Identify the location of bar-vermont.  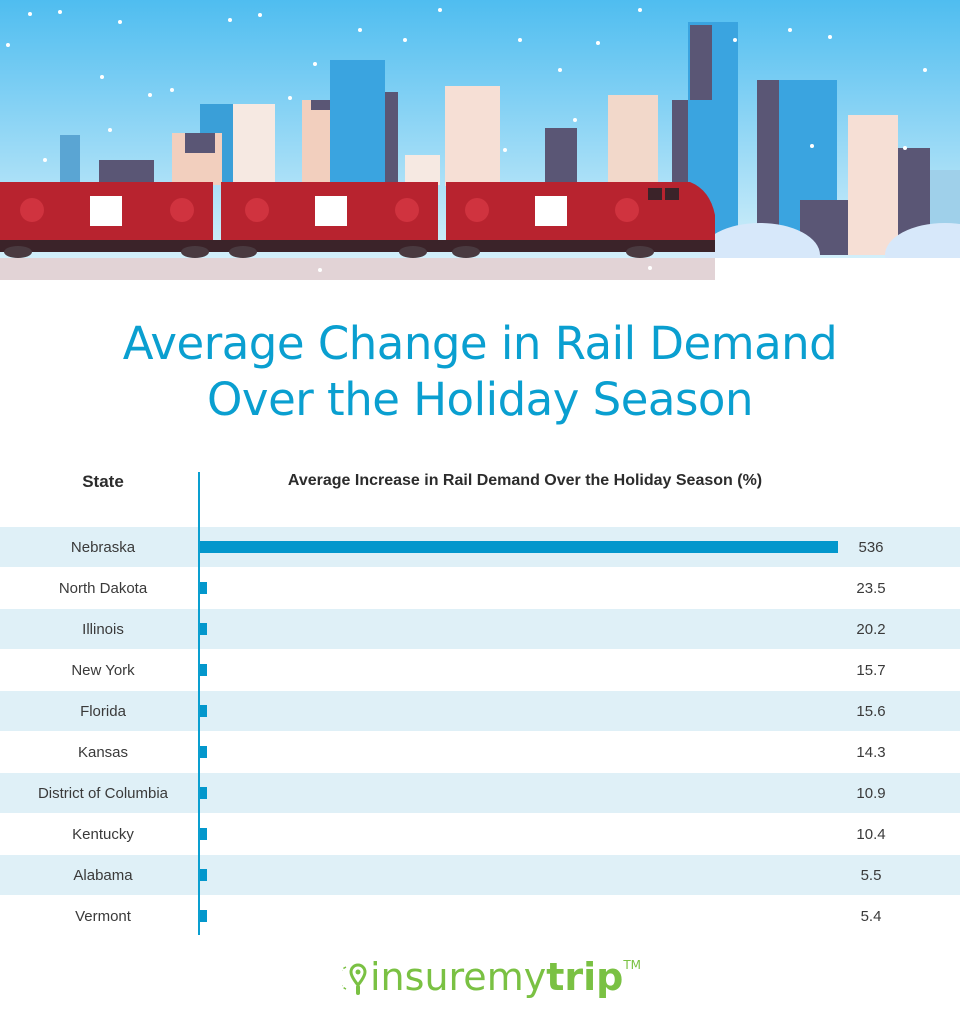
(203, 916).